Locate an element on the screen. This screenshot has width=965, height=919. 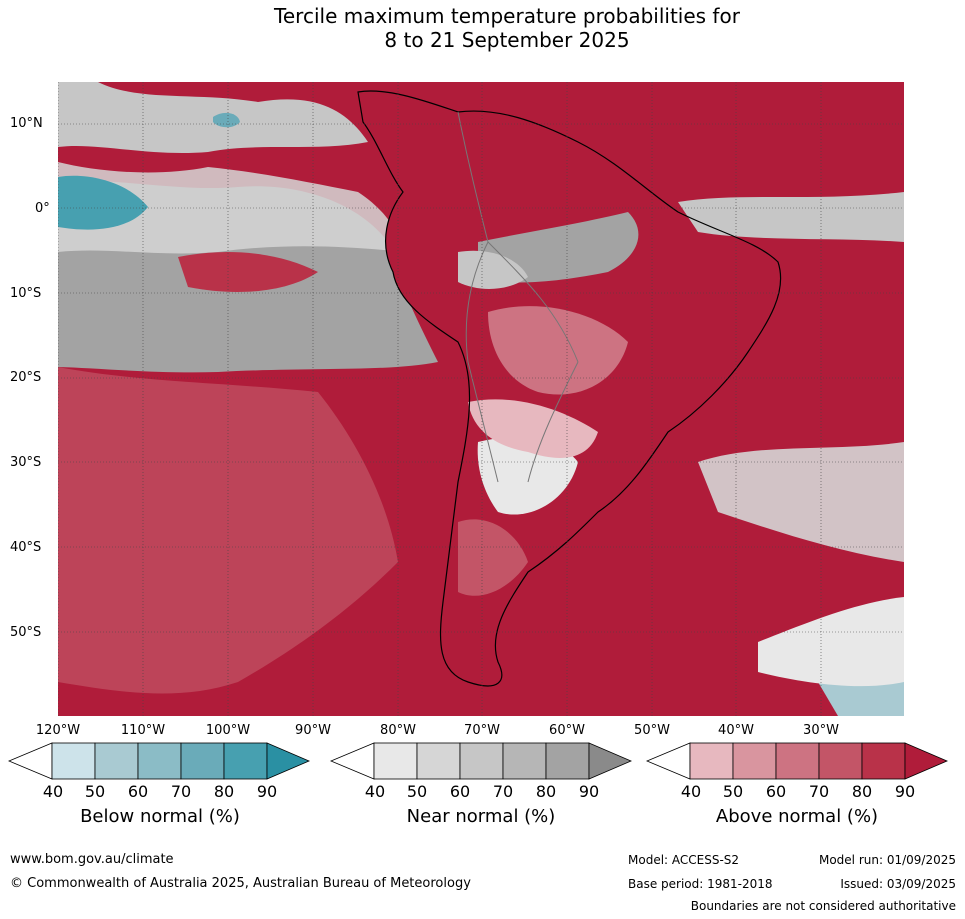
lat-label-50s: 50°S is located at coordinates (26, 632).